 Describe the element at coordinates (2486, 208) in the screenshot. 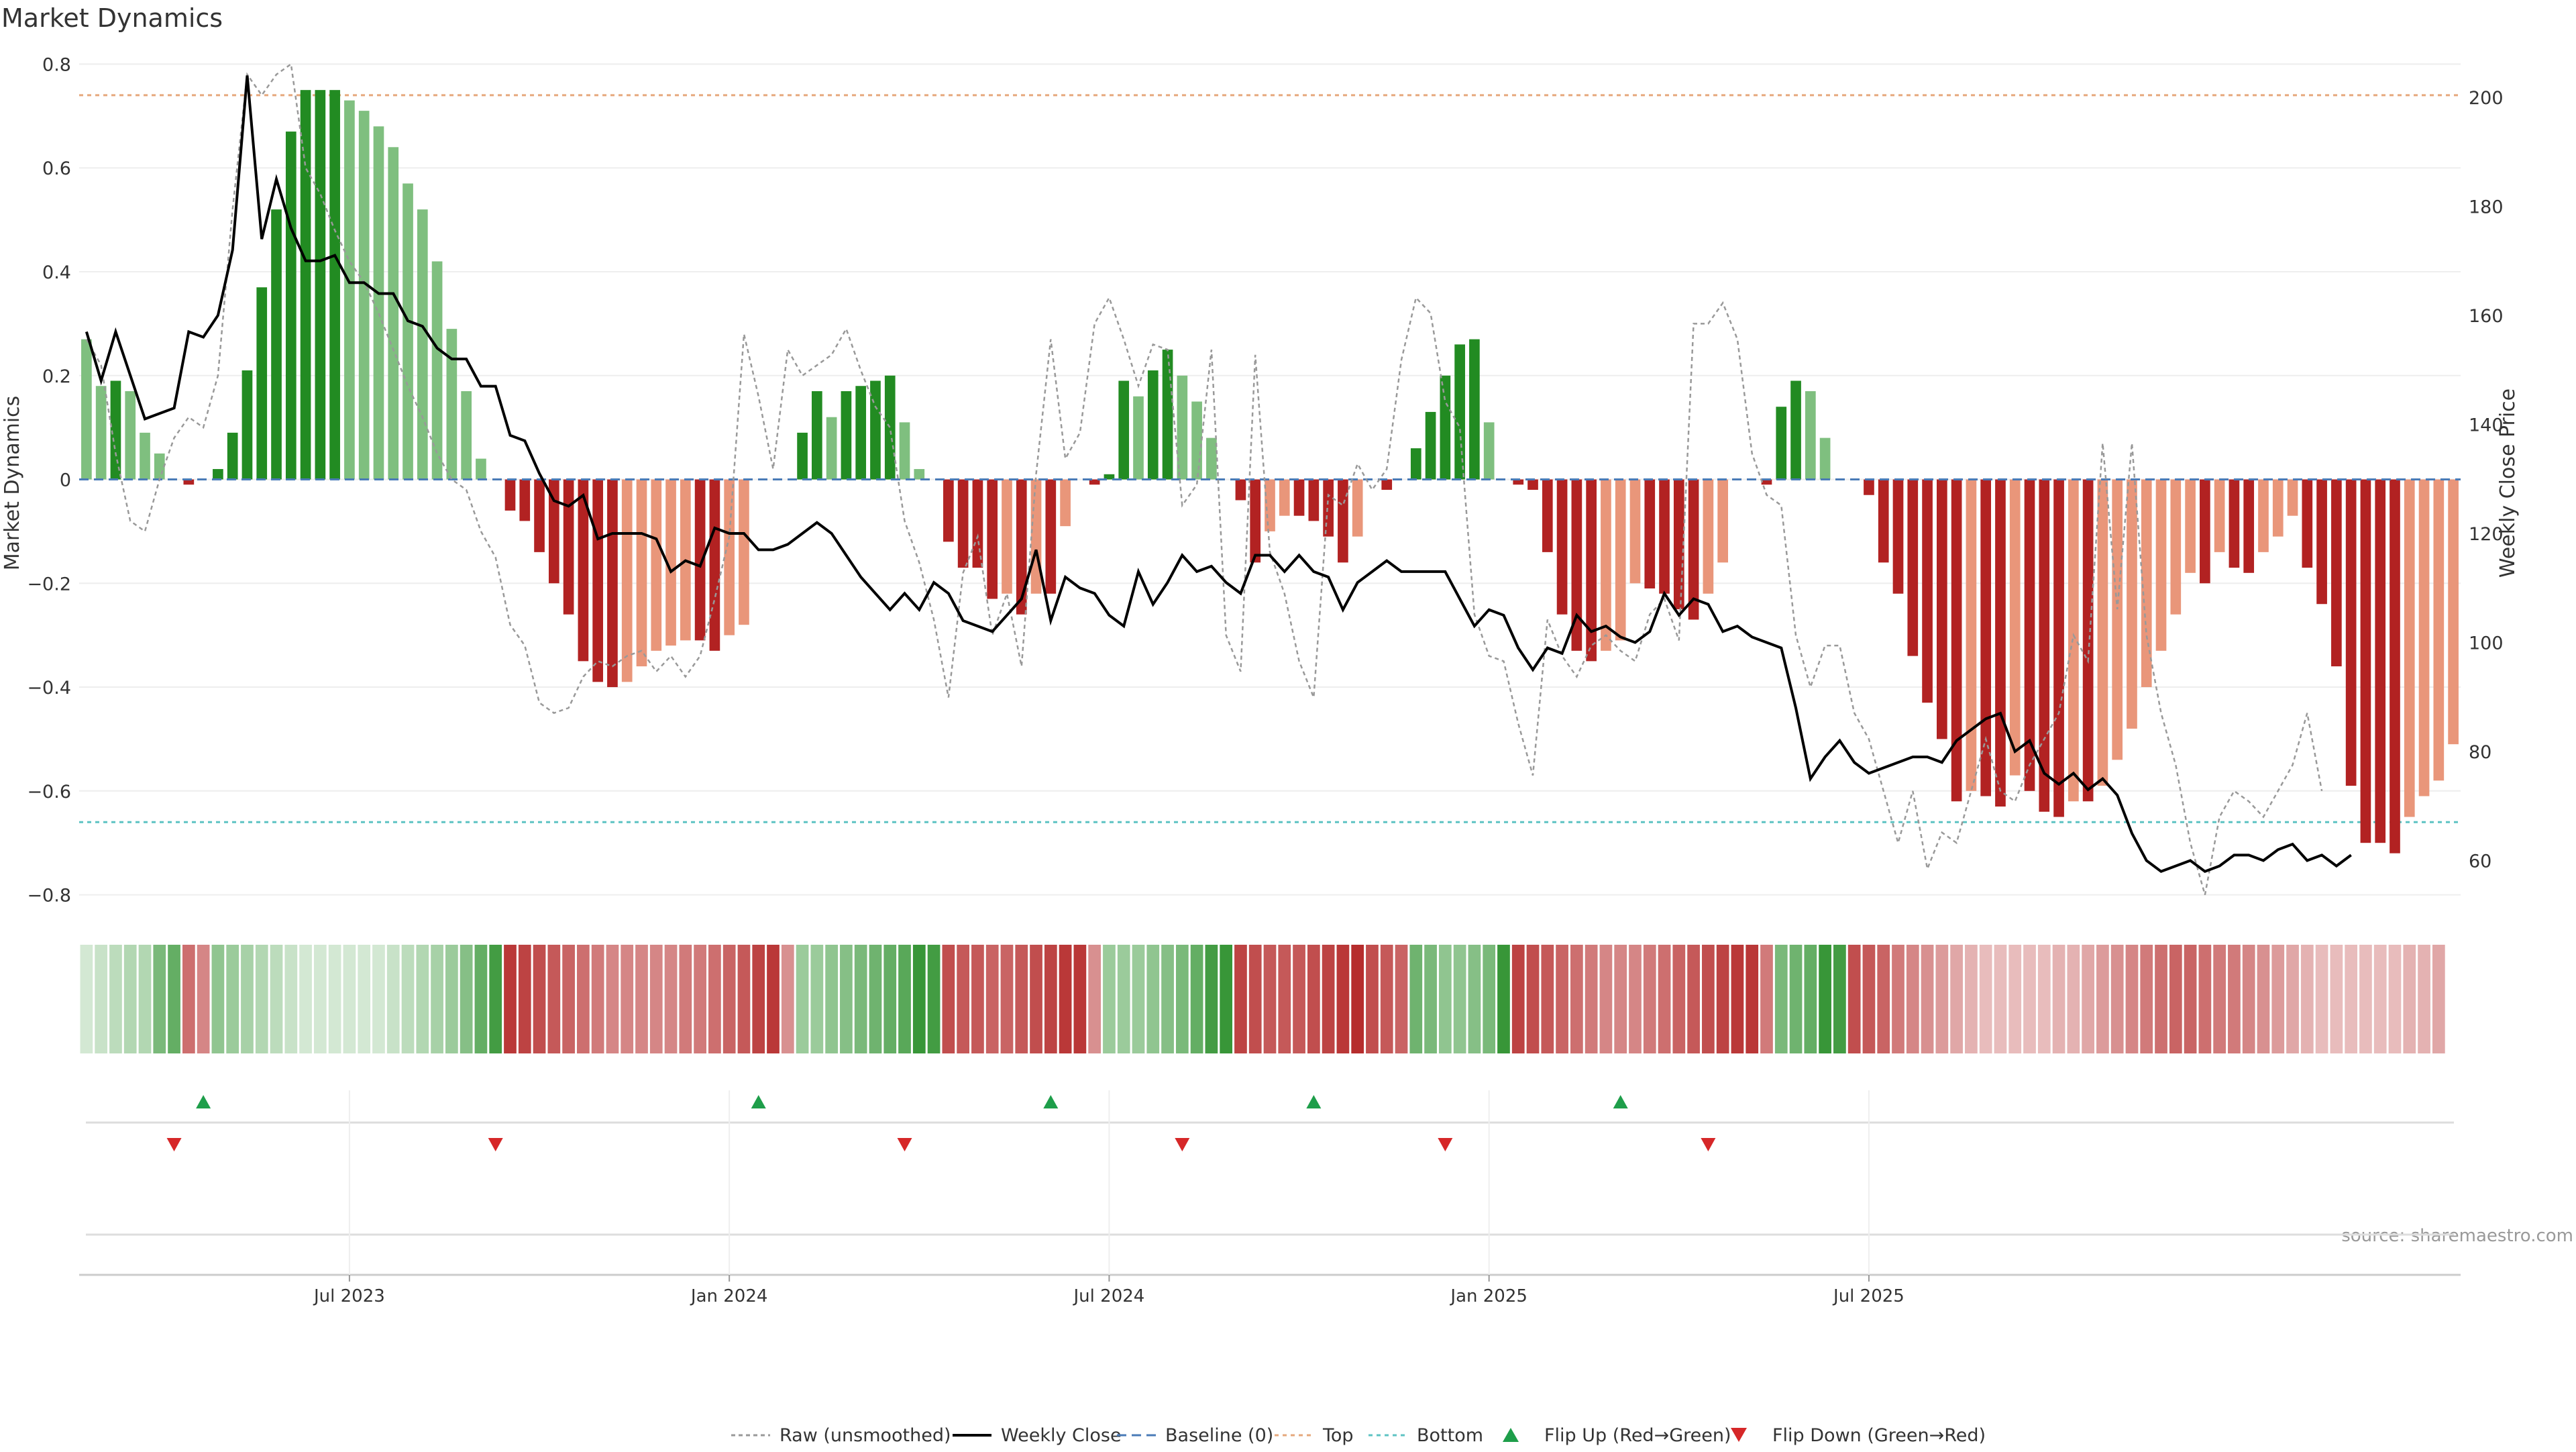

I see `y2-tick-label: 180` at that location.